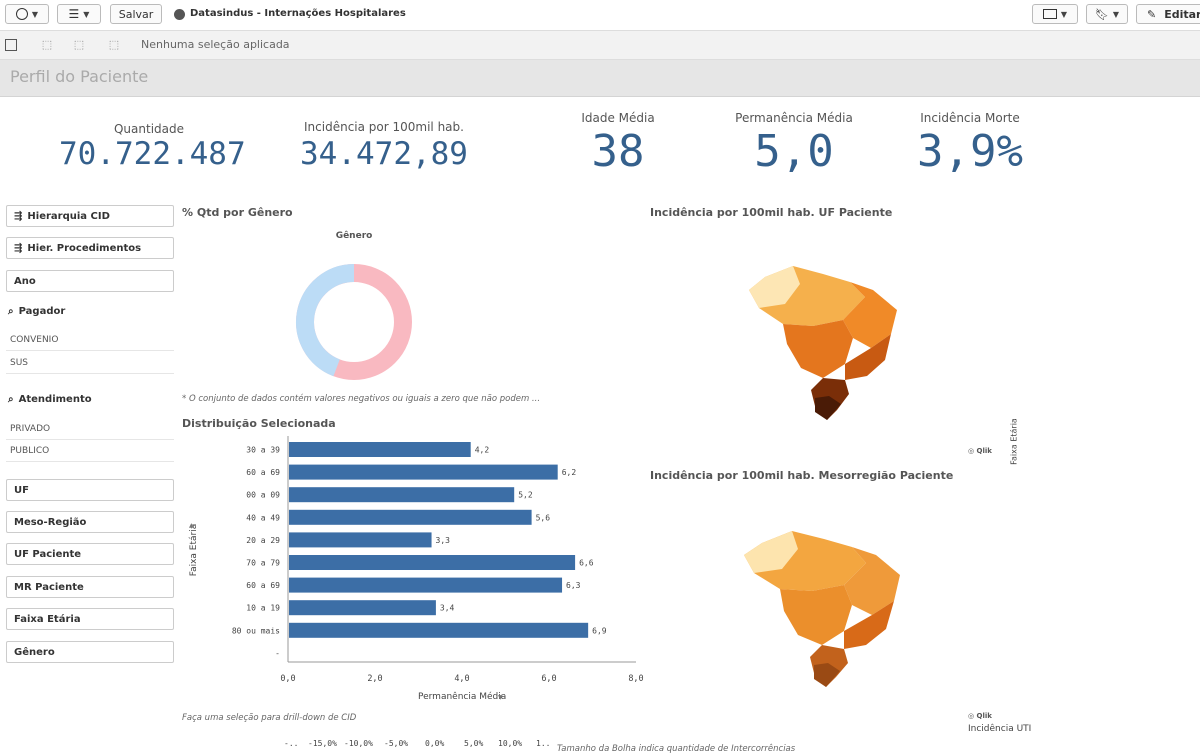 The width and height of the screenshot is (1200, 756). What do you see at coordinates (149, 129) in the screenshot?
I see `kpi-quantidade-label: Quantidade` at bounding box center [149, 129].